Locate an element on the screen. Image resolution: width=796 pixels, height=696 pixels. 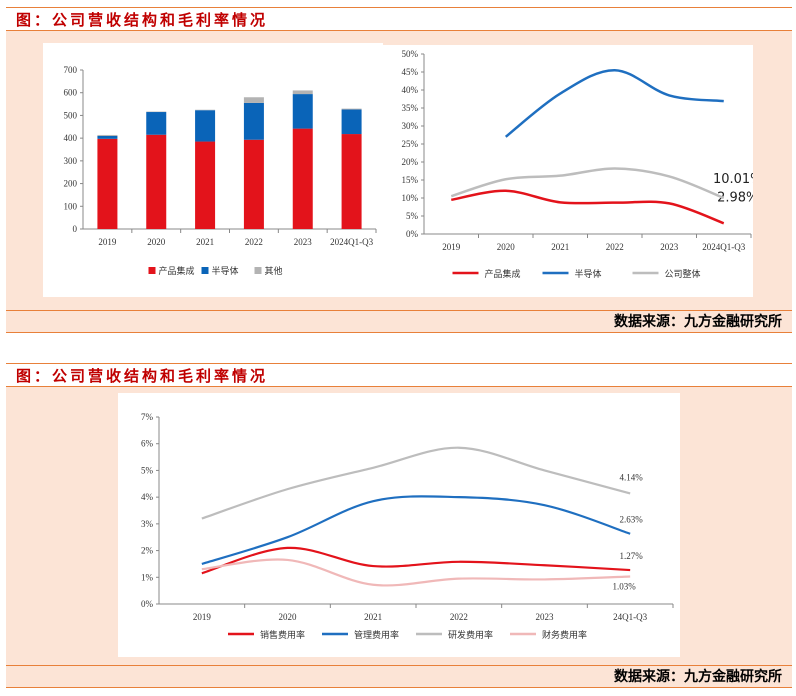
y-tick-label: 300 is located at coordinates (71, 161).